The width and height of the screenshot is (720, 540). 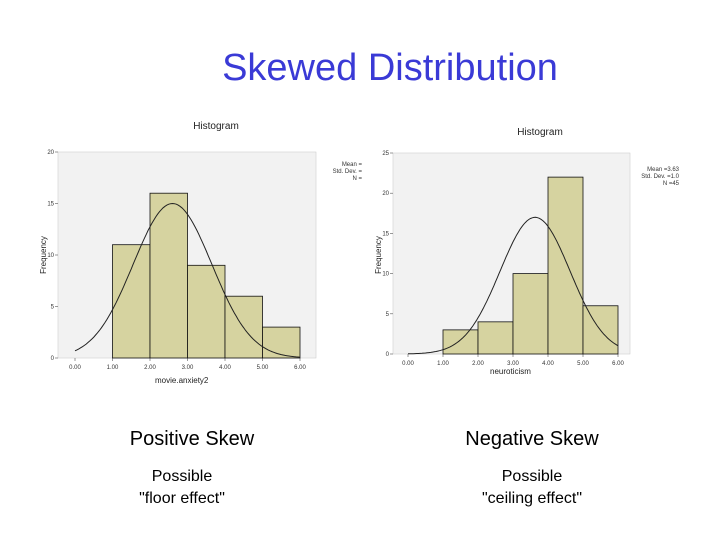 I want to click on y-tick-label-1-3: 15, so click(x=385, y=234).